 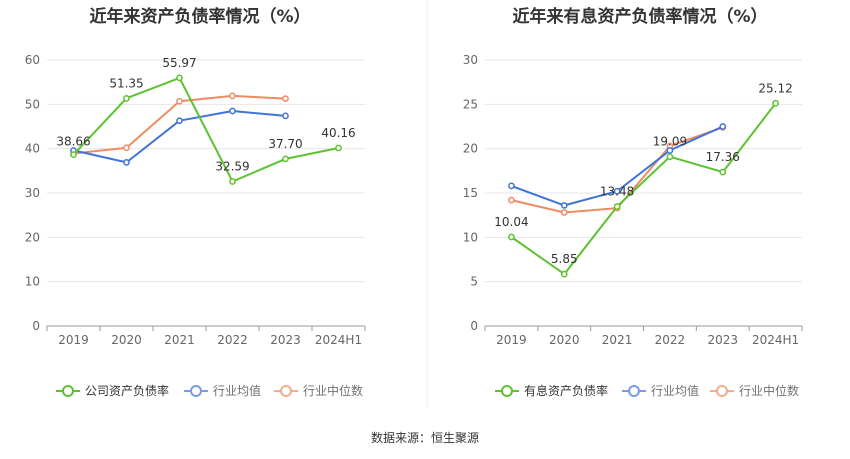 I want to click on data-label: 51.35, so click(x=126, y=83).